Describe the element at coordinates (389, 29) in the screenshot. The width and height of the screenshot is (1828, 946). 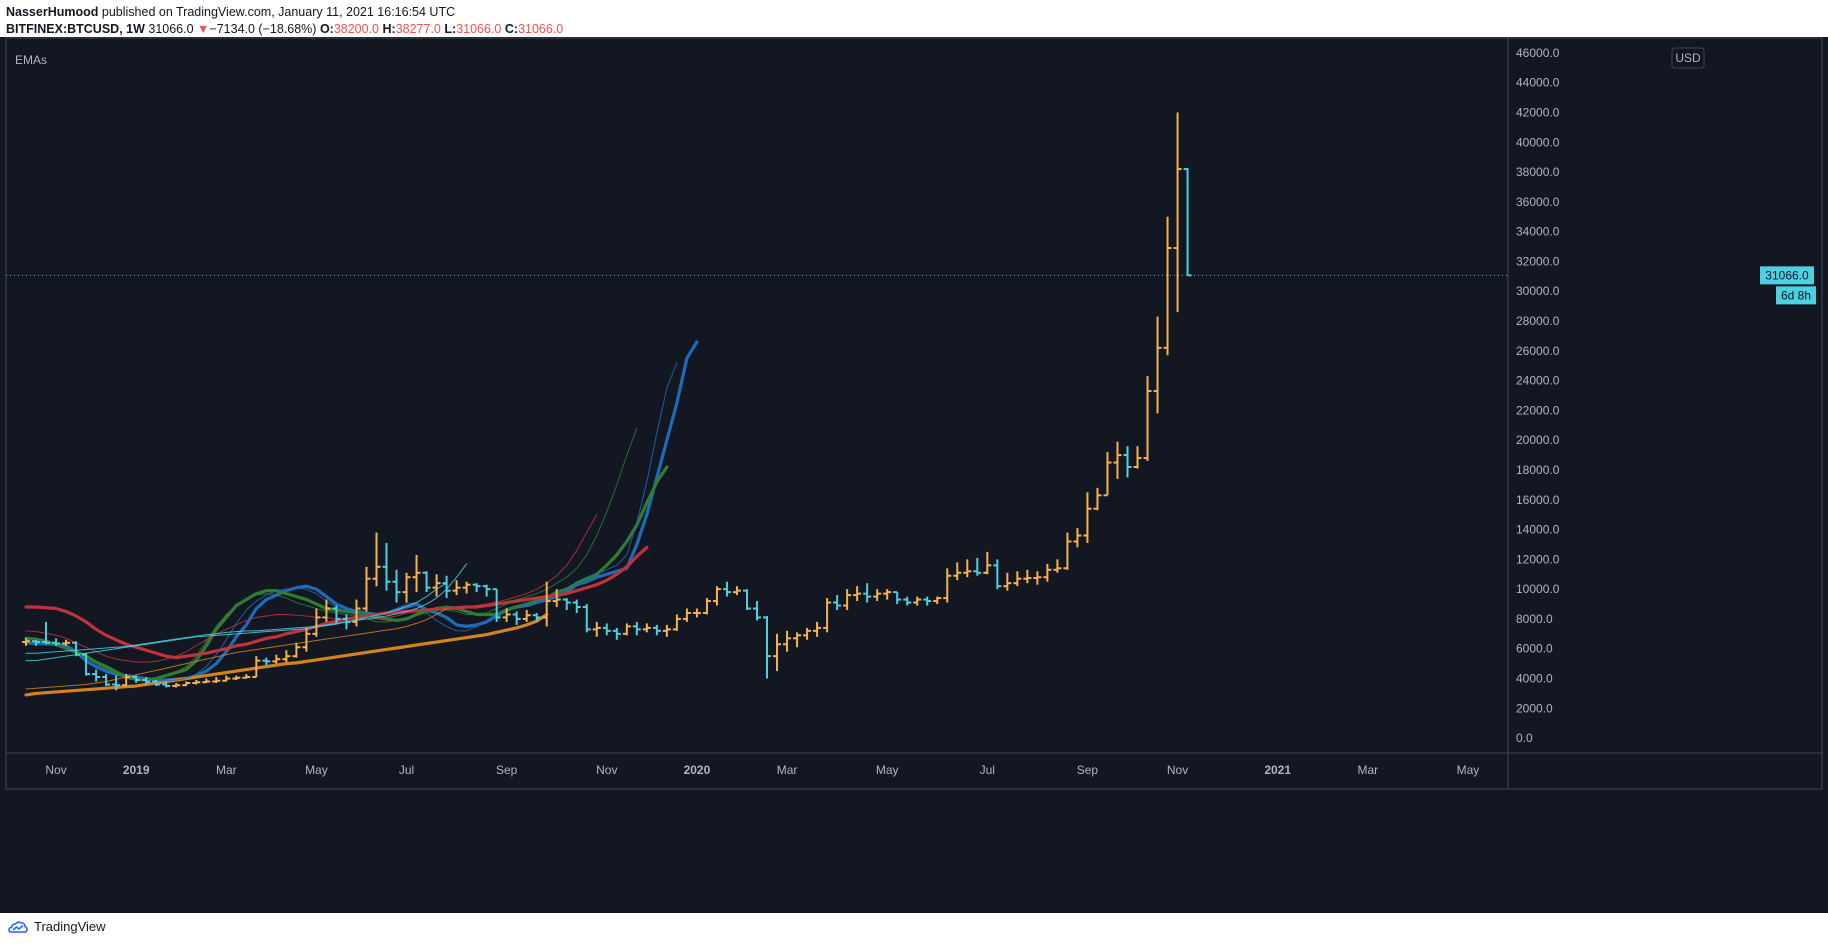
I see `high-label: H:` at that location.